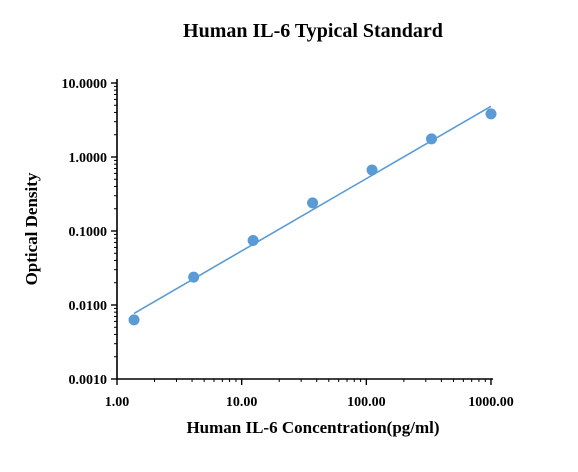 This screenshot has height=472, width=578. Describe the element at coordinates (88, 158) in the screenshot. I see `y-tick-label: 1.0000` at that location.